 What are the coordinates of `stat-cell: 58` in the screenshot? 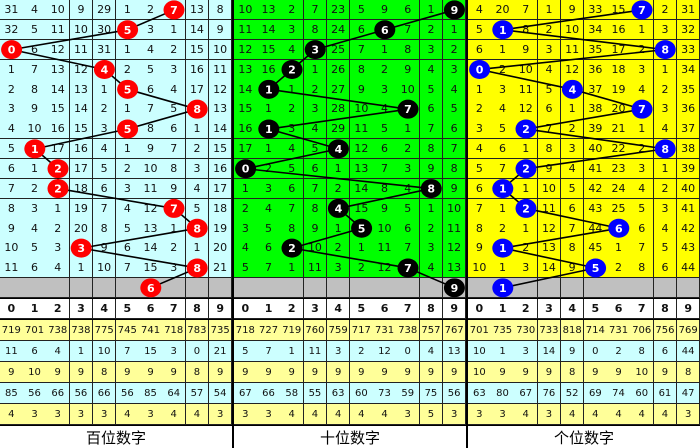 It's located at (292, 393).